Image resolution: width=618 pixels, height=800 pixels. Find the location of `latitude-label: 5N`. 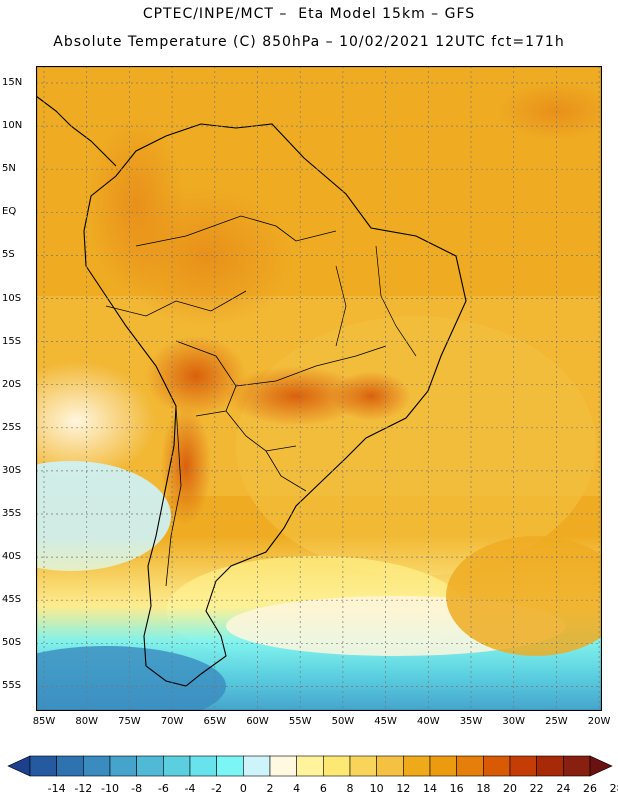

latitude-label: 5N is located at coordinates (9, 169).